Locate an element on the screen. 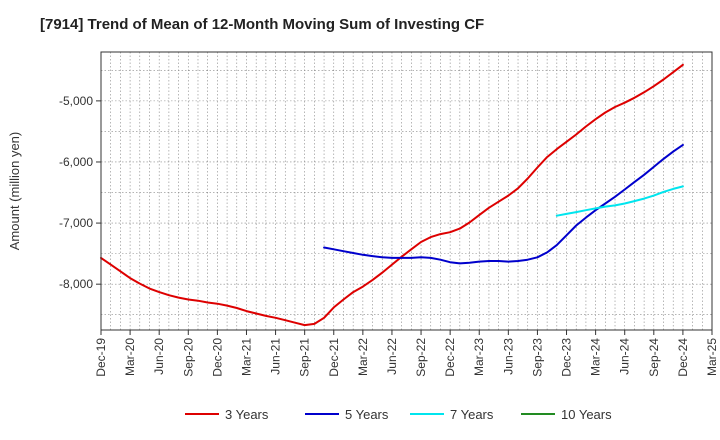 Image resolution: width=720 pixels, height=440 pixels. x-tick-label: Dec-21 is located at coordinates (334, 357).